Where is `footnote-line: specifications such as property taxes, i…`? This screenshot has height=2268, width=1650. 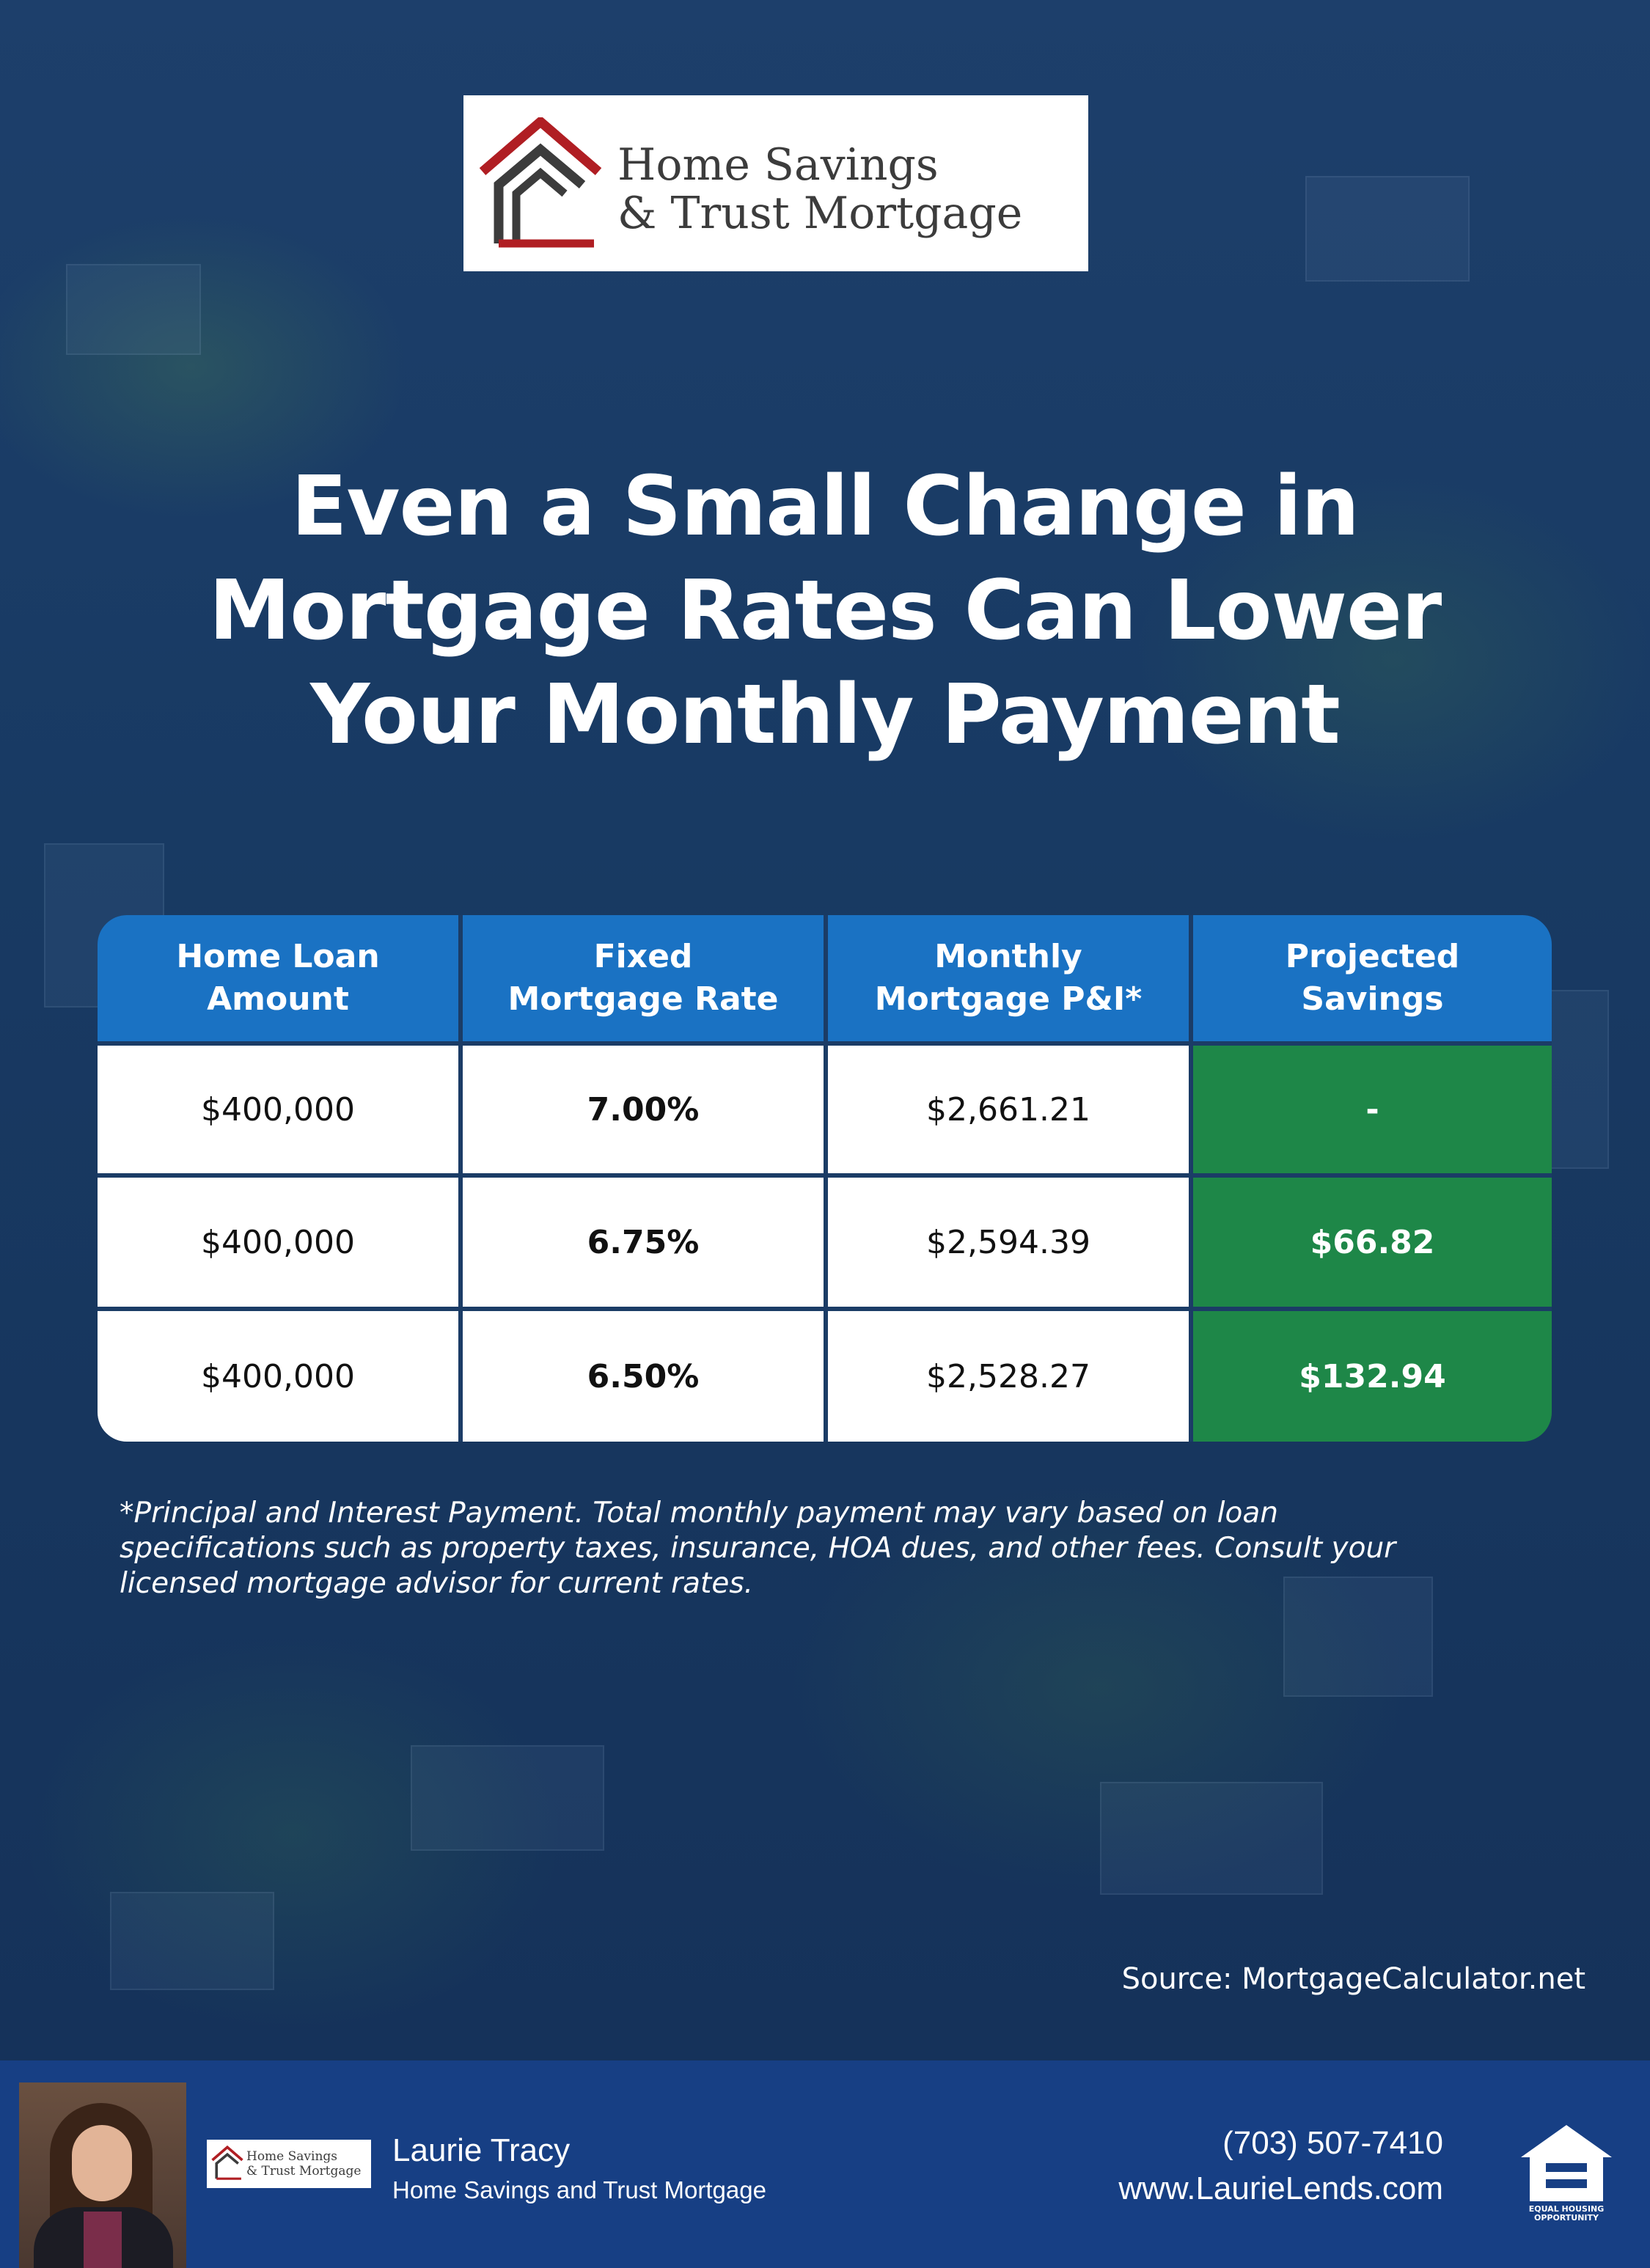 footnote-line: specifications such as property taxes, i… is located at coordinates (758, 1549).